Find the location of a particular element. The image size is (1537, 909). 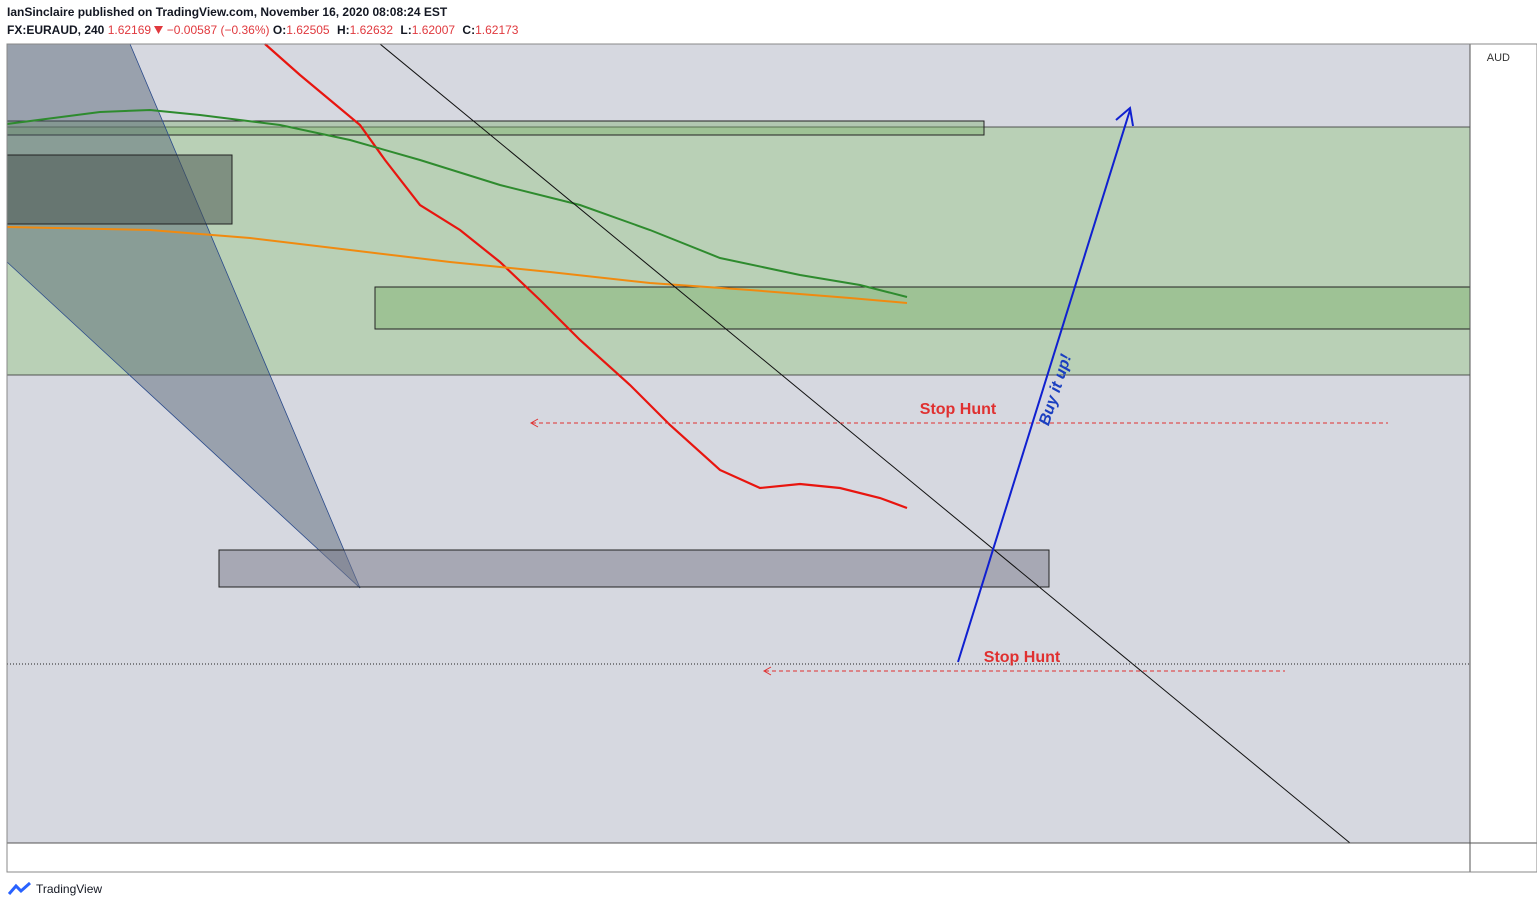

ohlc-value: 1.62173 is located at coordinates (497, 30).